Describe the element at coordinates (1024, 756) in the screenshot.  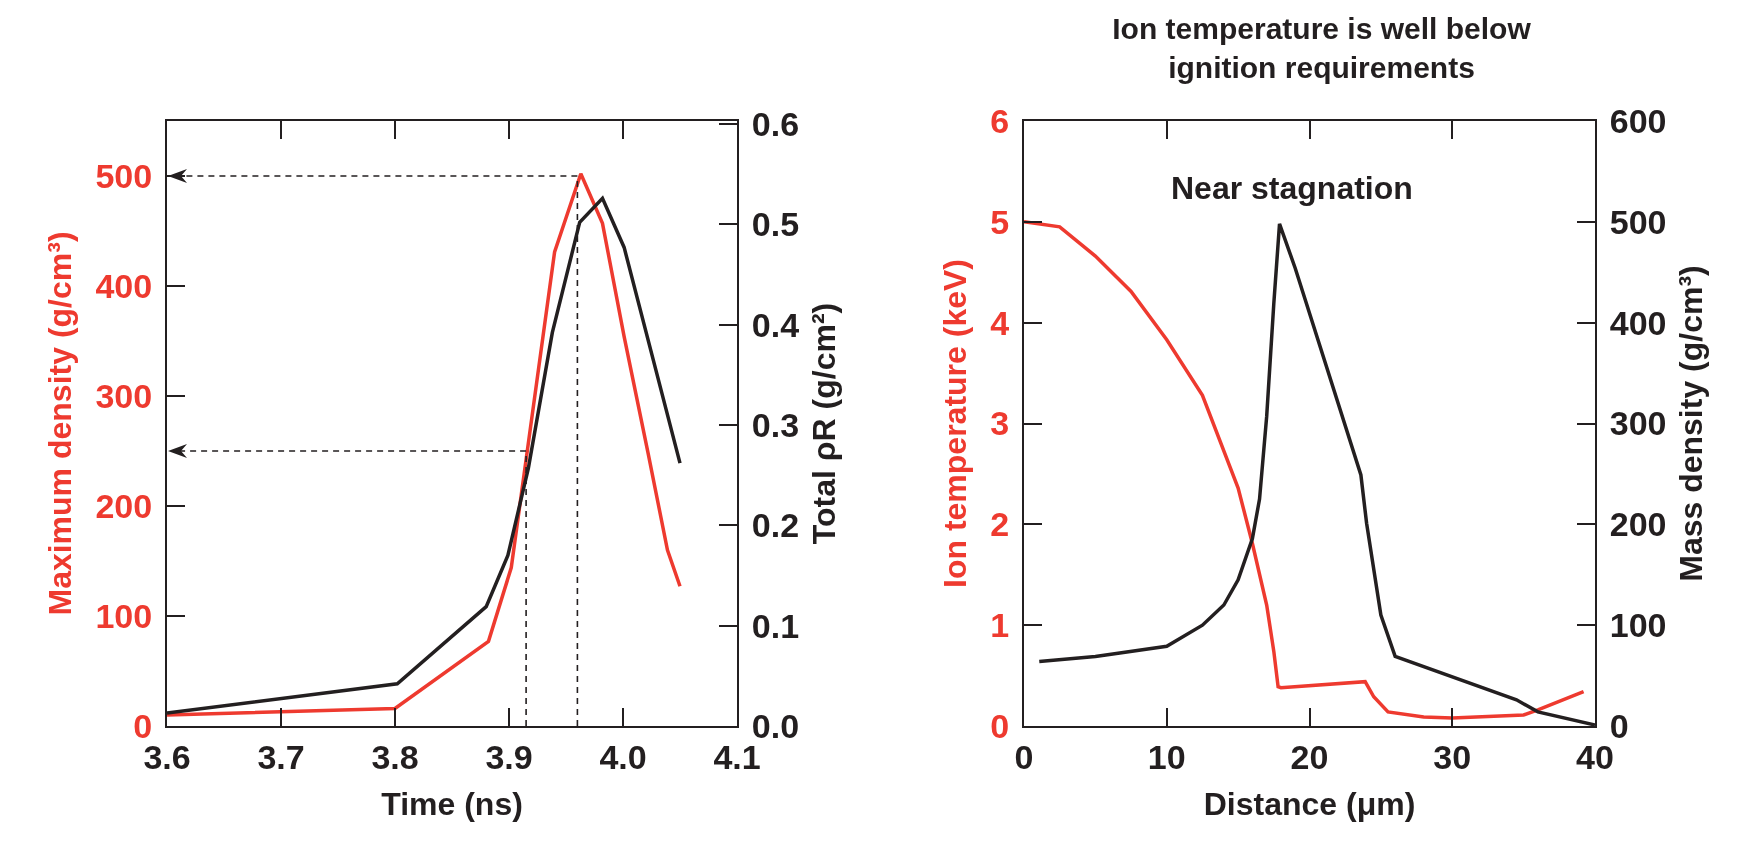
I see `x-tick-label: 0` at that location.